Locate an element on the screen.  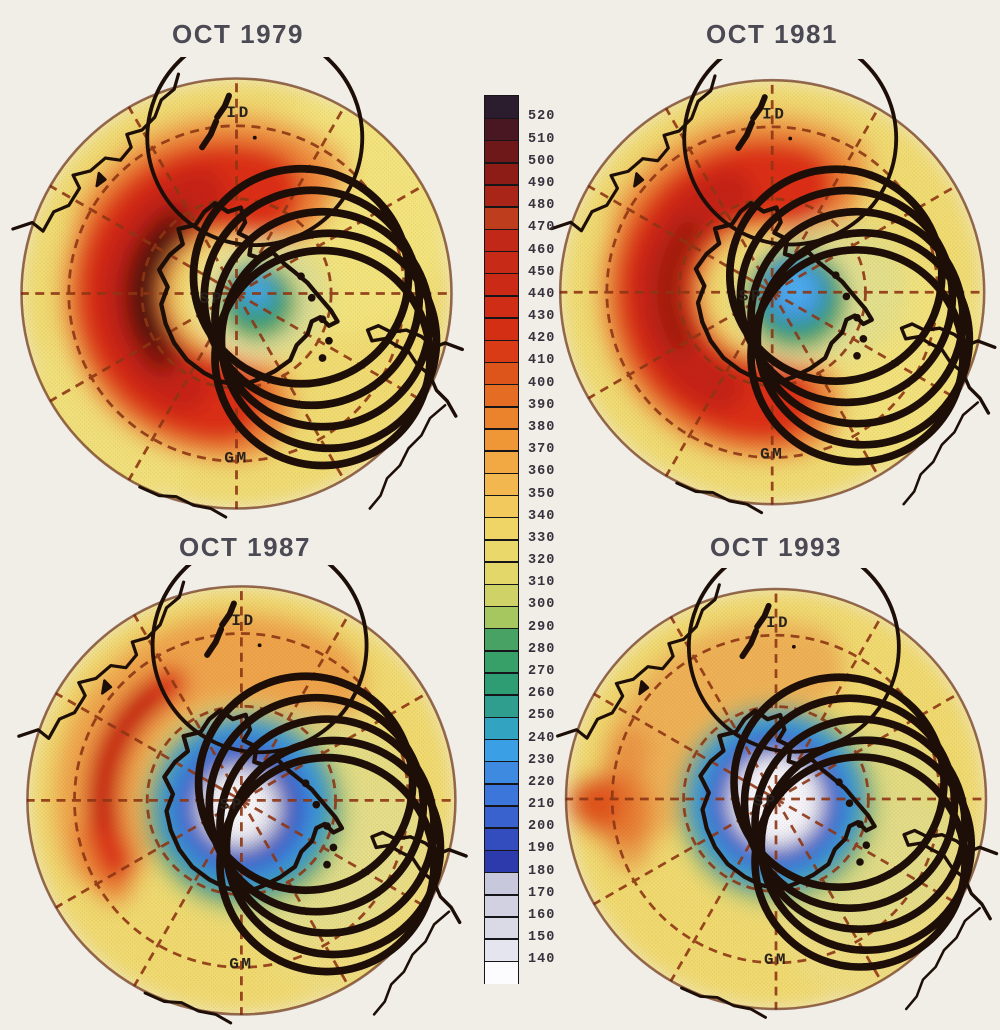
colorbar-tick-label: 470 is located at coordinates (542, 228).